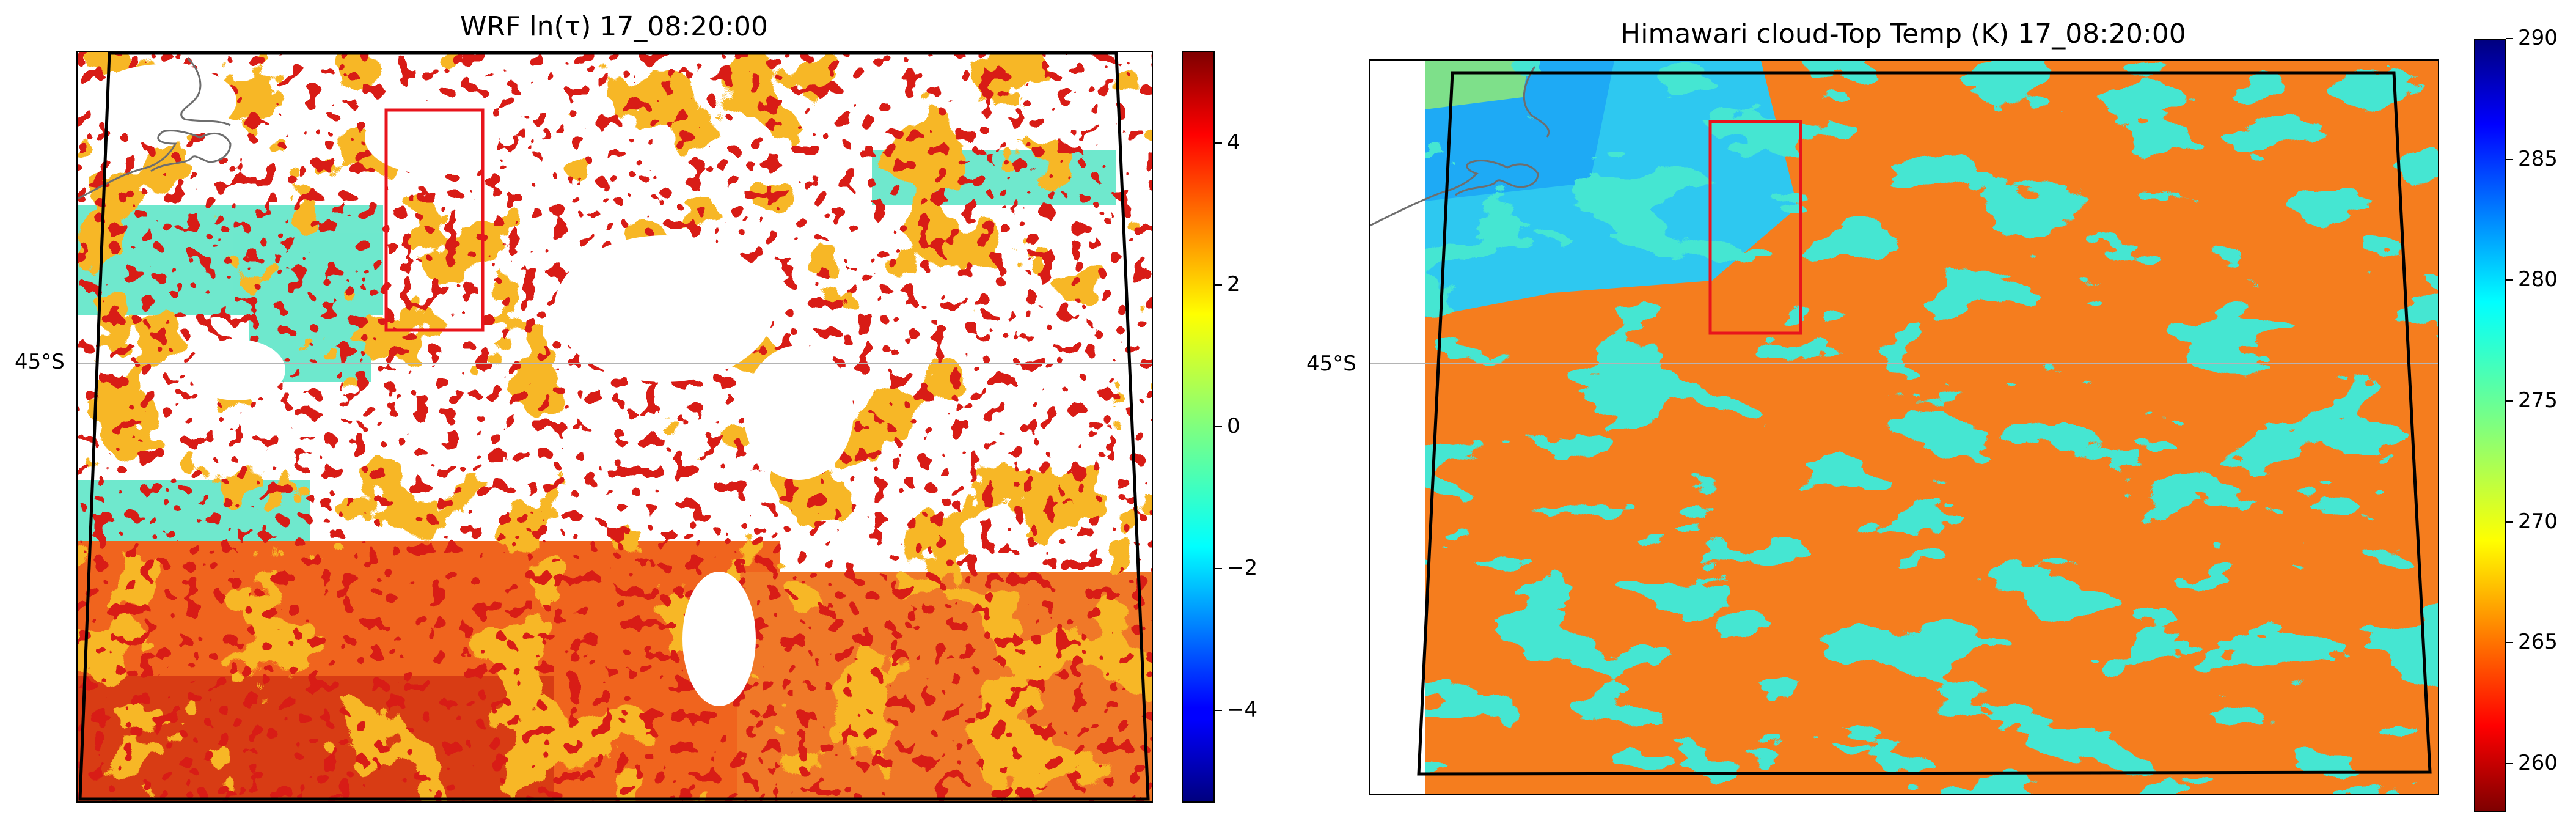 The image size is (2576, 829). What do you see at coordinates (40, 362) in the screenshot?
I see `left-latitude-label: 45°S` at bounding box center [40, 362].